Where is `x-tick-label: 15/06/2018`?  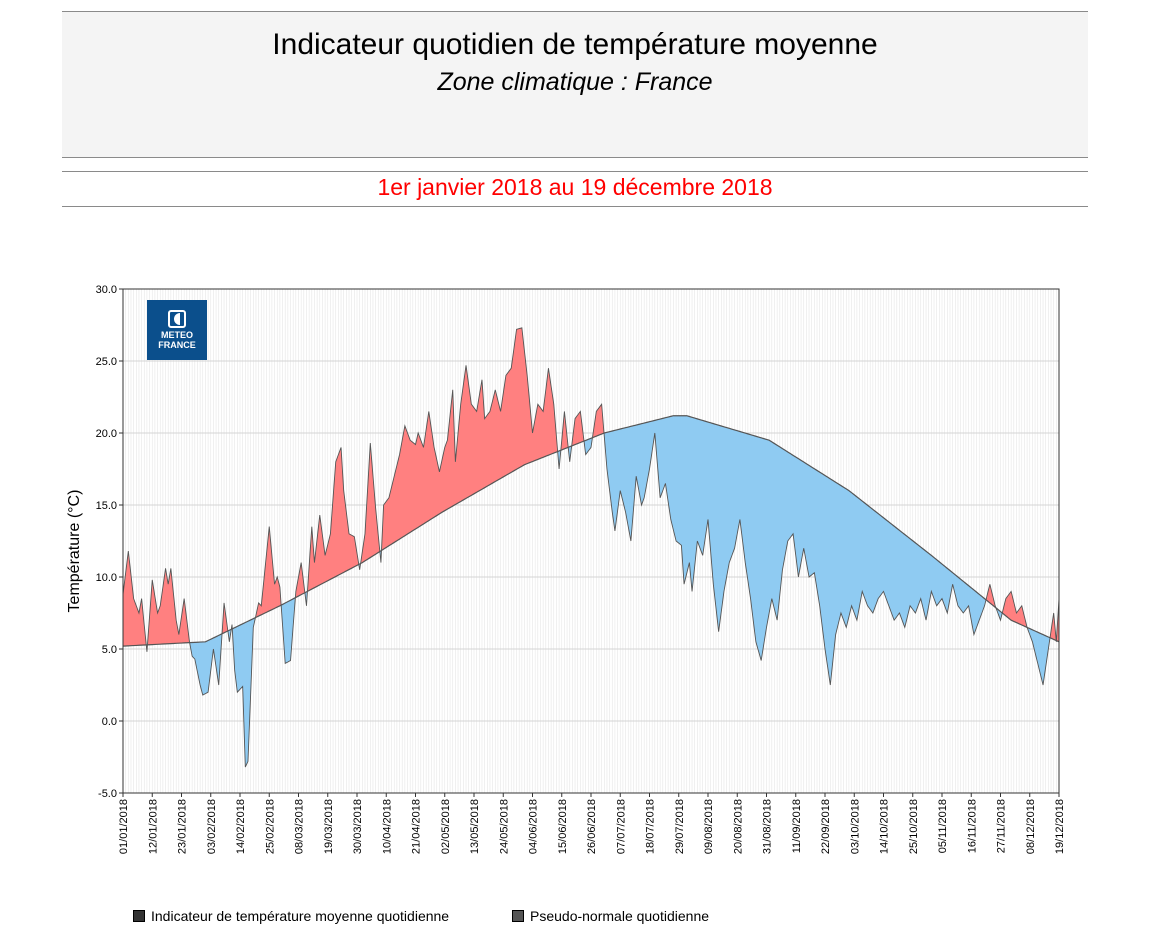 x-tick-label: 15/06/2018 is located at coordinates (563, 826).